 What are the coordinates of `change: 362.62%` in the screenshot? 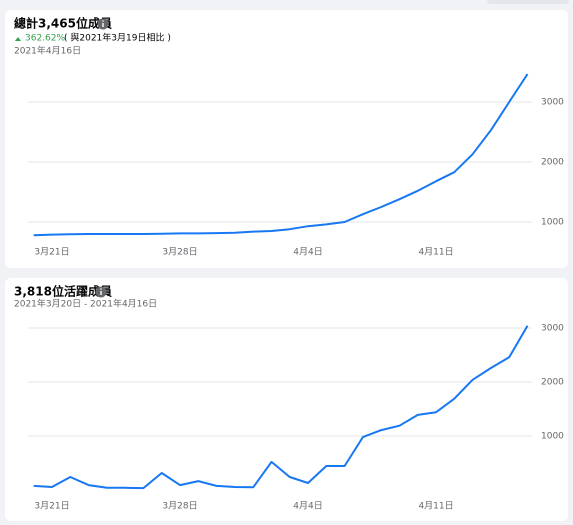 It's located at (45, 39).